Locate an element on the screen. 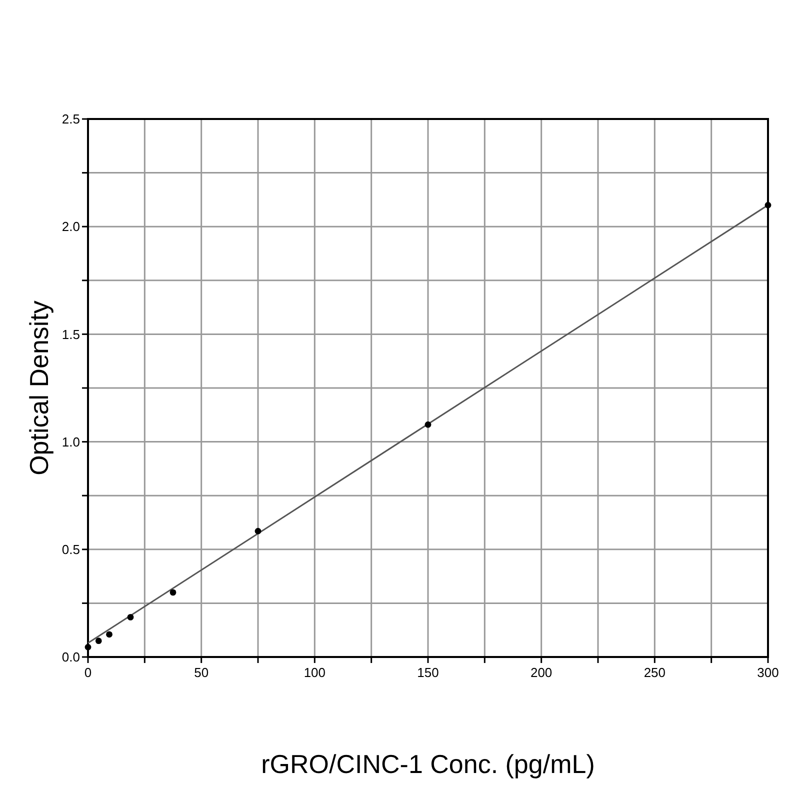  x-tick-label: 50 is located at coordinates (201, 672).